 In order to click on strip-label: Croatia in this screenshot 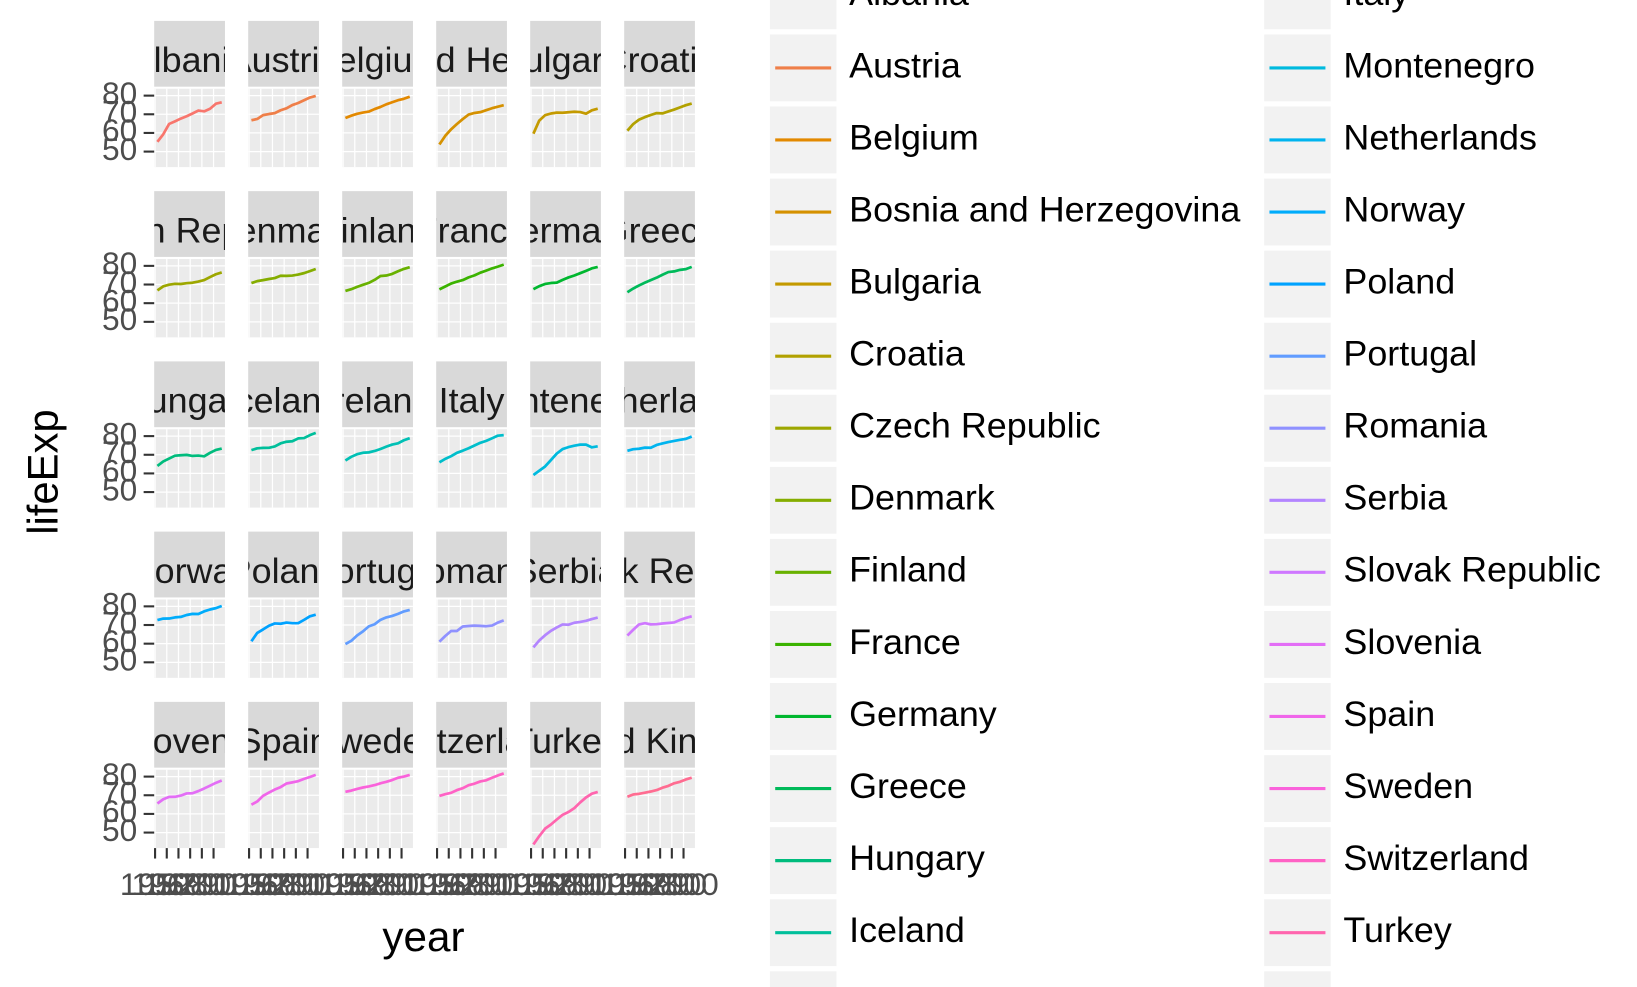, I will do `click(660, 60)`.